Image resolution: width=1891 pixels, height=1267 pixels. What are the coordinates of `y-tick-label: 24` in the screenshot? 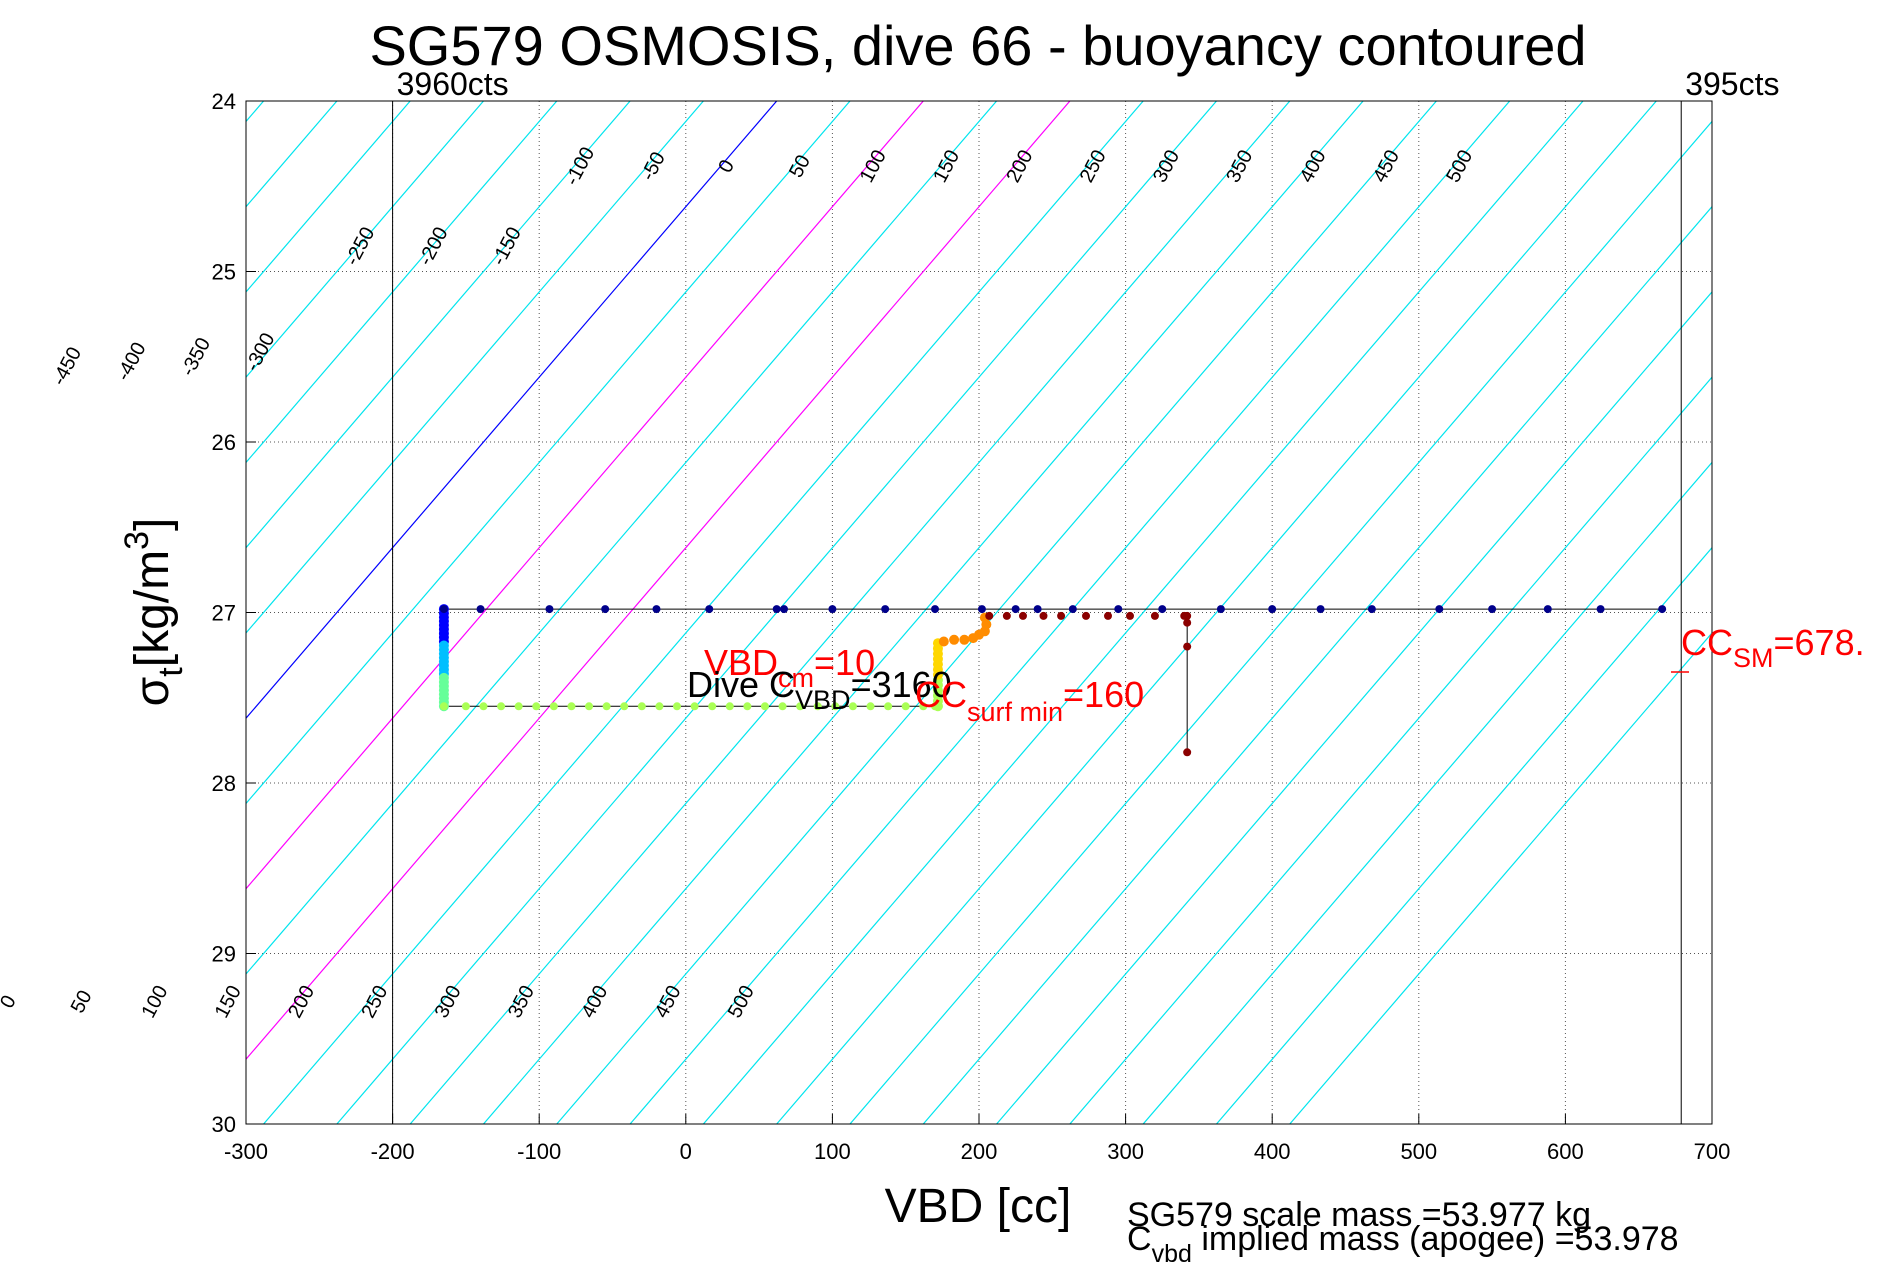 It's located at (224, 101).